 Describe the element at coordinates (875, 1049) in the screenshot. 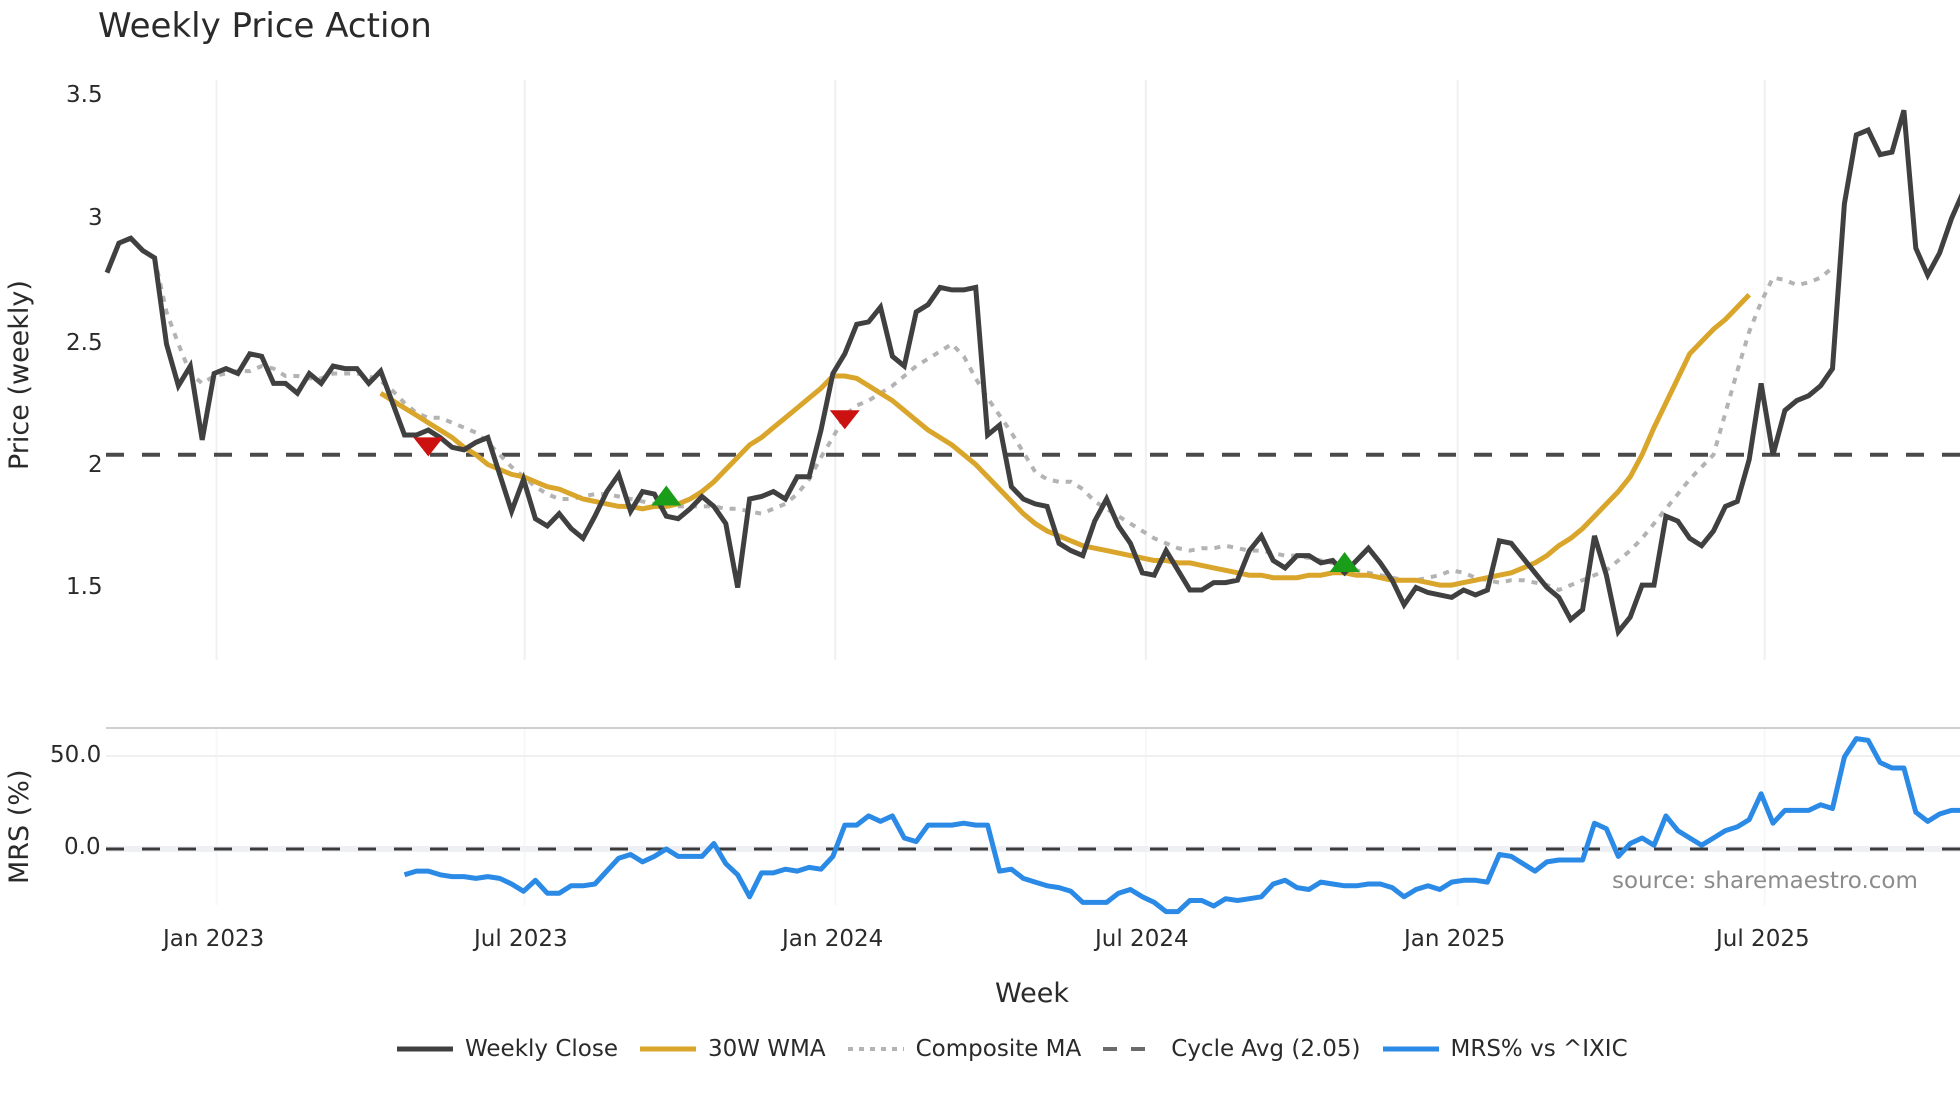

I see `dotted-line-icon` at that location.